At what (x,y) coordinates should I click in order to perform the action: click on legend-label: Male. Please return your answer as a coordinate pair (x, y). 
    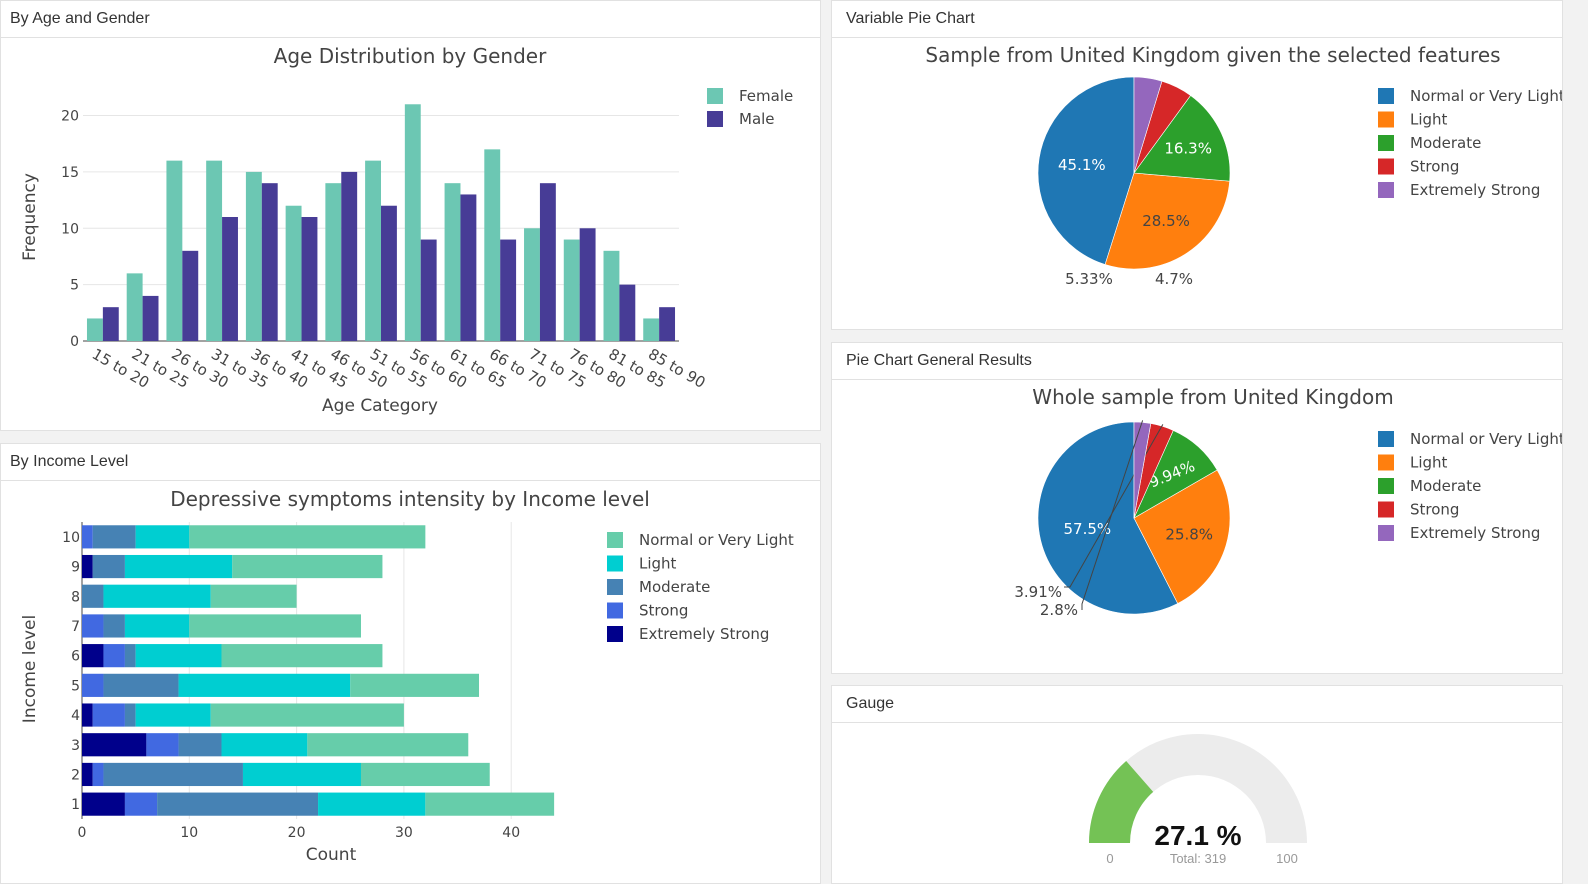
    Looking at the image, I should click on (757, 119).